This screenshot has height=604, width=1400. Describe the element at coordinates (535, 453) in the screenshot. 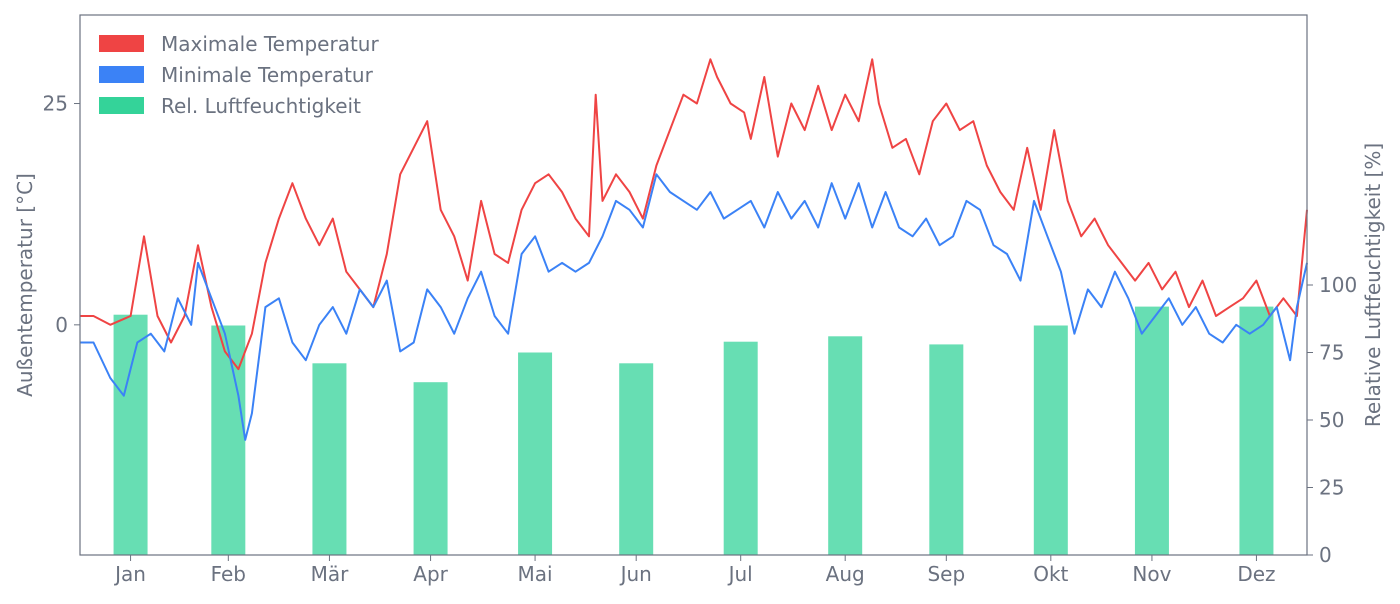

I see `humidity-bar-mai` at that location.